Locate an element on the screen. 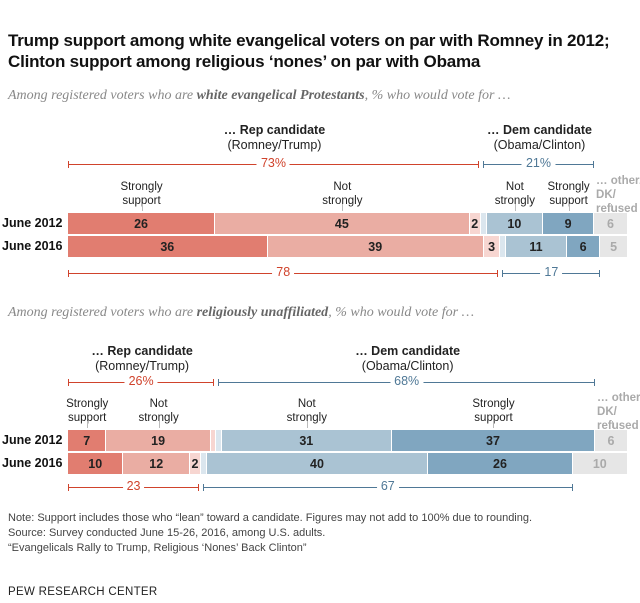  rep-total-bracket-label: 23 is located at coordinates (133, 486).